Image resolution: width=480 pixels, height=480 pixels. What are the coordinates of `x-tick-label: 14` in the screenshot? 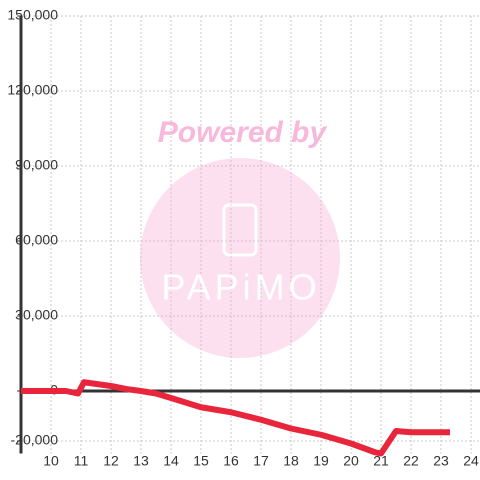 It's located at (171, 461).